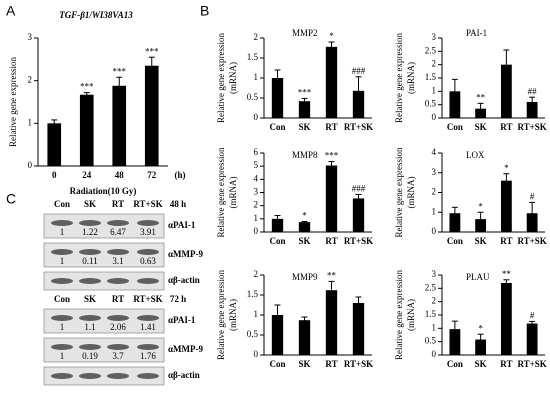 This screenshot has height=393, width=550. Describe the element at coordinates (118, 299) in the screenshot. I see `lane-label: RT` at that location.